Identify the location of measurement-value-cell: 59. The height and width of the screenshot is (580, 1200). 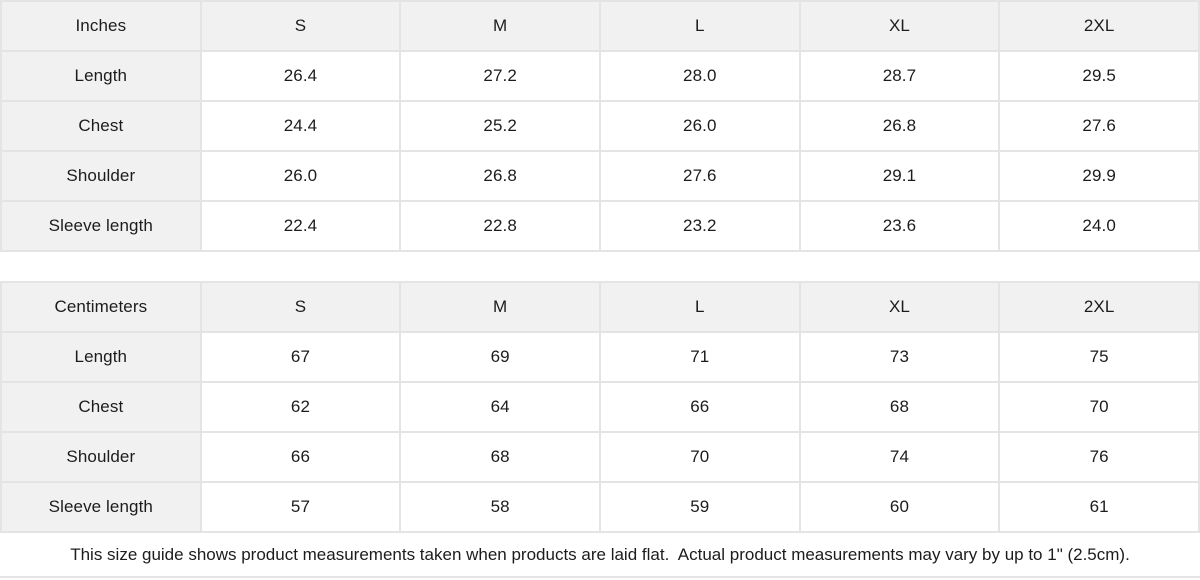
(699, 507).